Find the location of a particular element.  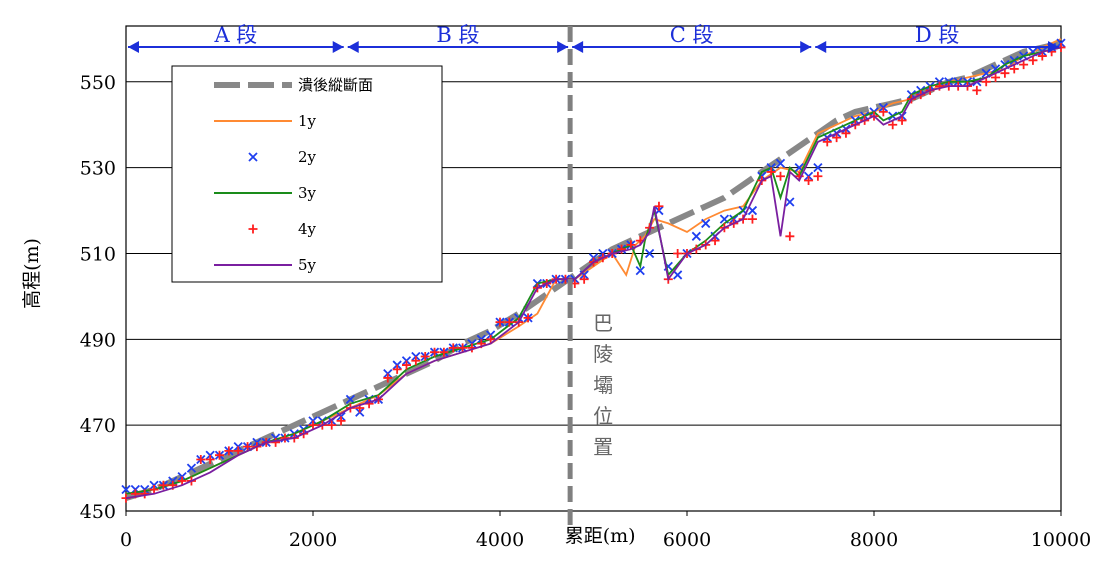

section-0: A 段 is located at coordinates (236, 38).